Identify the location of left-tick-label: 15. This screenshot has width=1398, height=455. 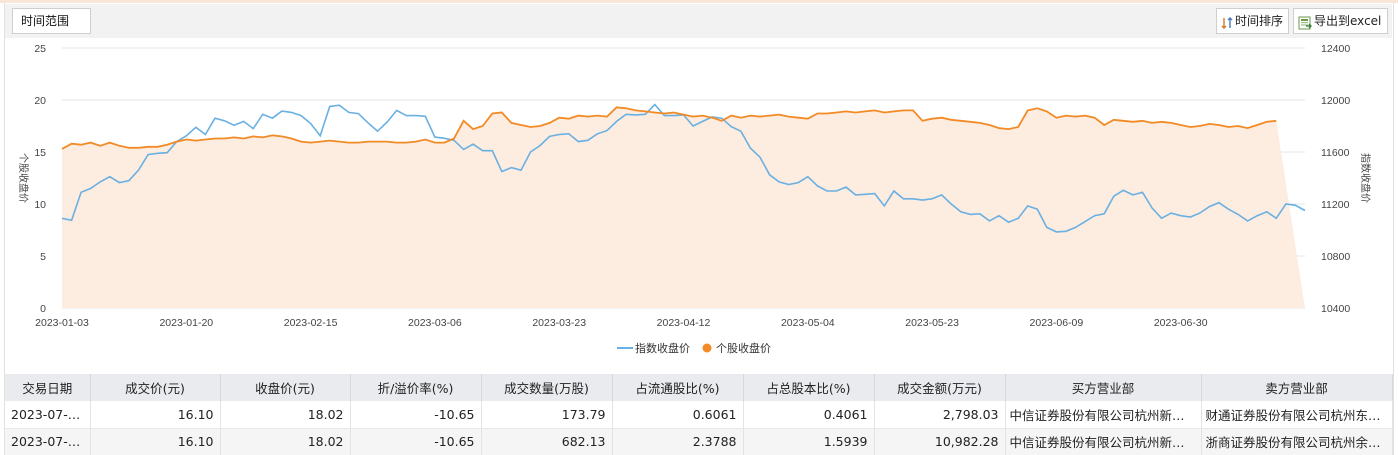
(40, 153).